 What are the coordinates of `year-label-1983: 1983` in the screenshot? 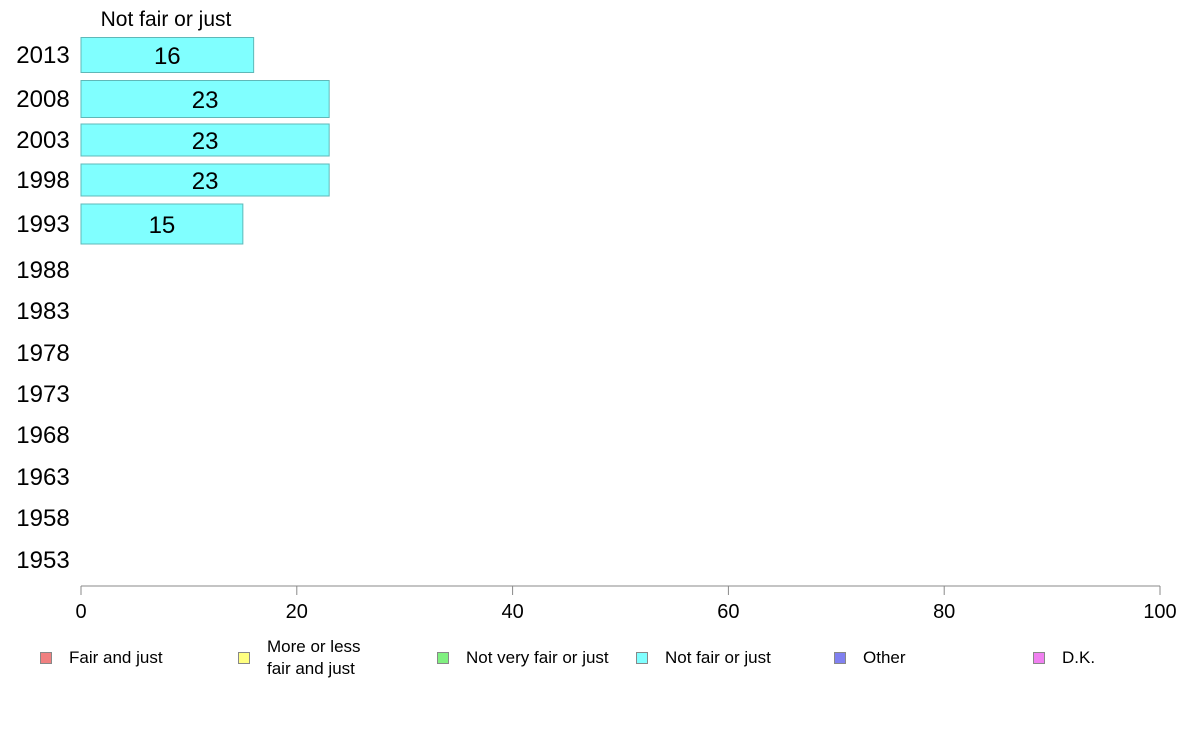 It's located at (42, 311).